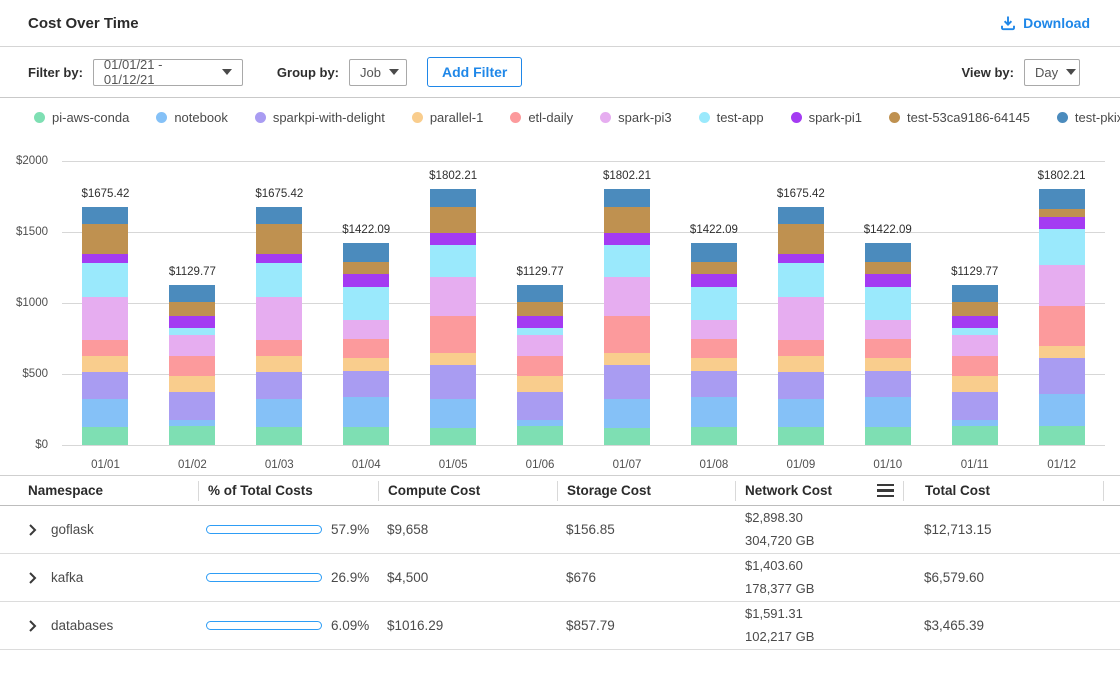 This screenshot has height=687, width=1120. Describe the element at coordinates (475, 72) in the screenshot. I see `add-filter-button: Add Filter` at that location.